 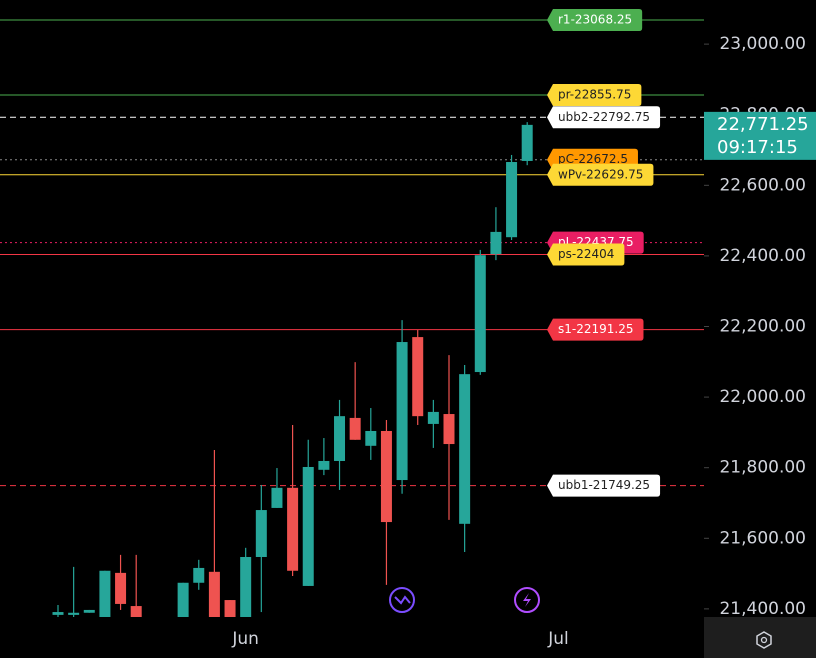 What do you see at coordinates (757, 147) in the screenshot?
I see `last-time-label: 09:17:15` at bounding box center [757, 147].